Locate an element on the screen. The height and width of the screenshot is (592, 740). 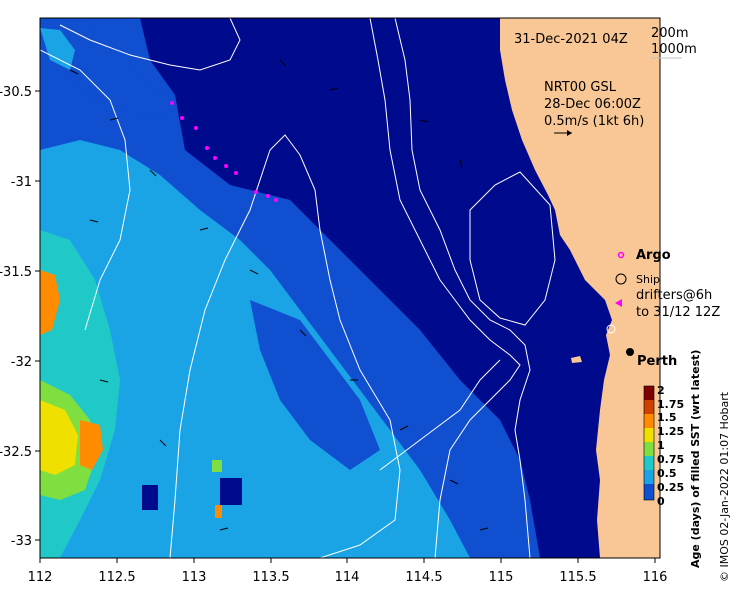
current-date-label: 28-Dec 06:00Z is located at coordinates (592, 104).